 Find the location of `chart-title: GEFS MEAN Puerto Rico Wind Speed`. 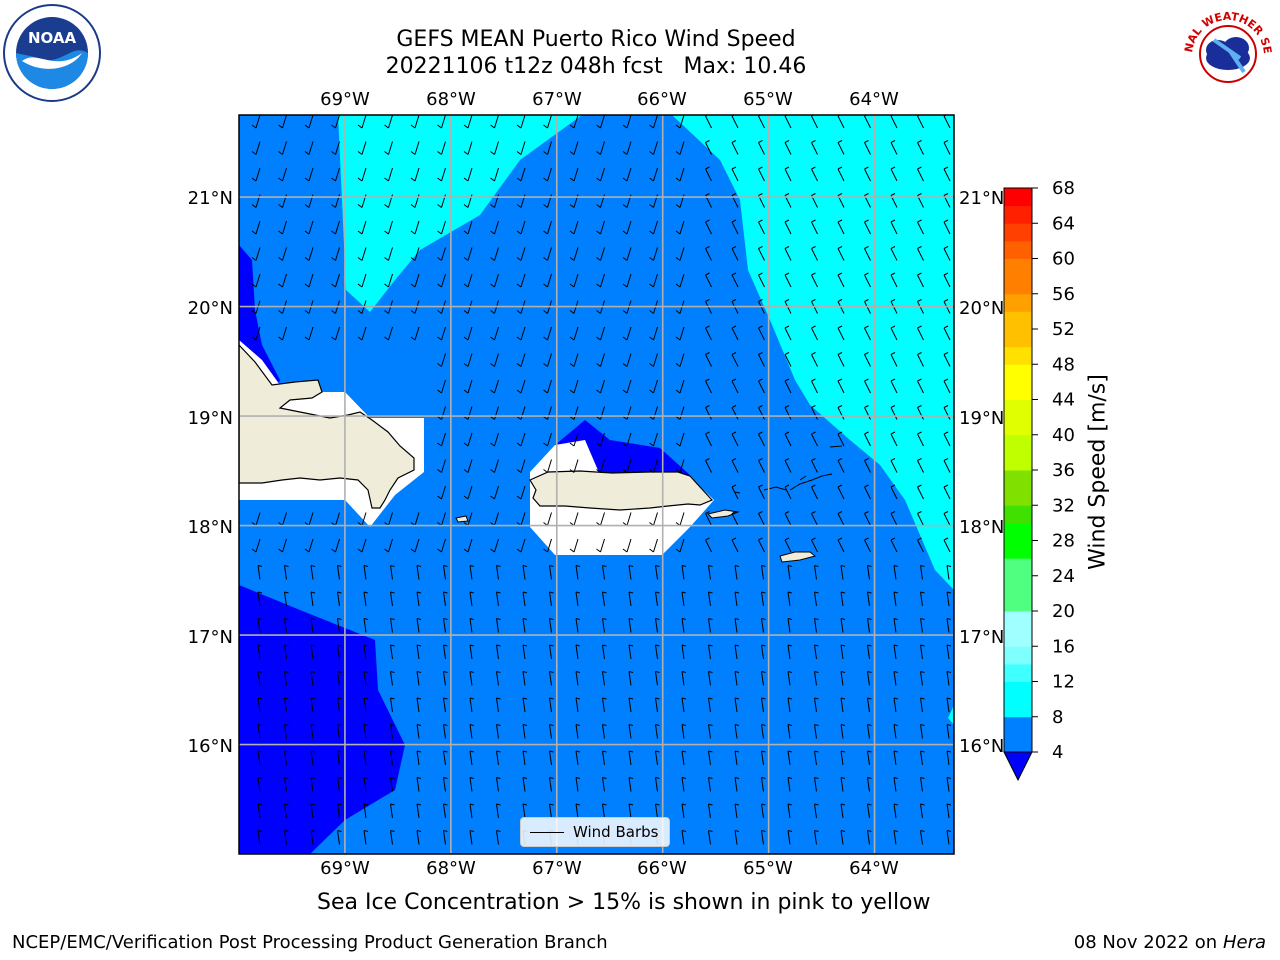

chart-title: GEFS MEAN Puerto Rico Wind Speed is located at coordinates (596, 39).